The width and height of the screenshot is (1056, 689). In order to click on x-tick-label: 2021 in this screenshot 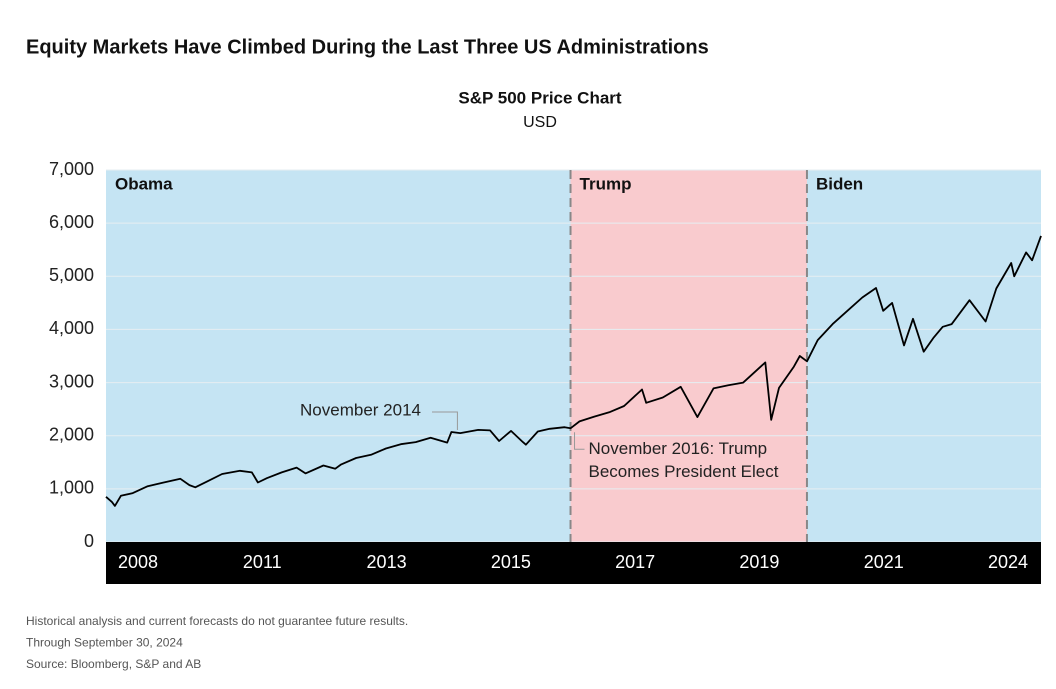, I will do `click(884, 562)`.